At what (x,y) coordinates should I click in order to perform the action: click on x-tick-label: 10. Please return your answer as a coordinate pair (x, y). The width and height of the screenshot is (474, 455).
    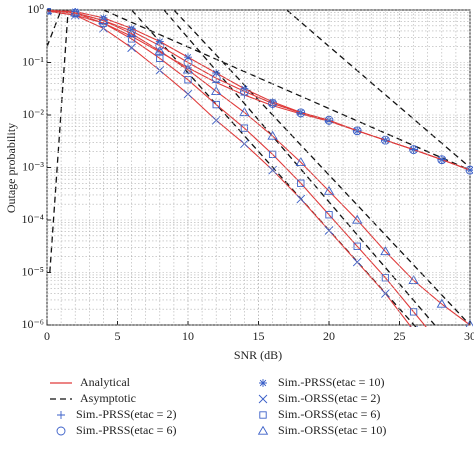
    Looking at the image, I should click on (188, 336).